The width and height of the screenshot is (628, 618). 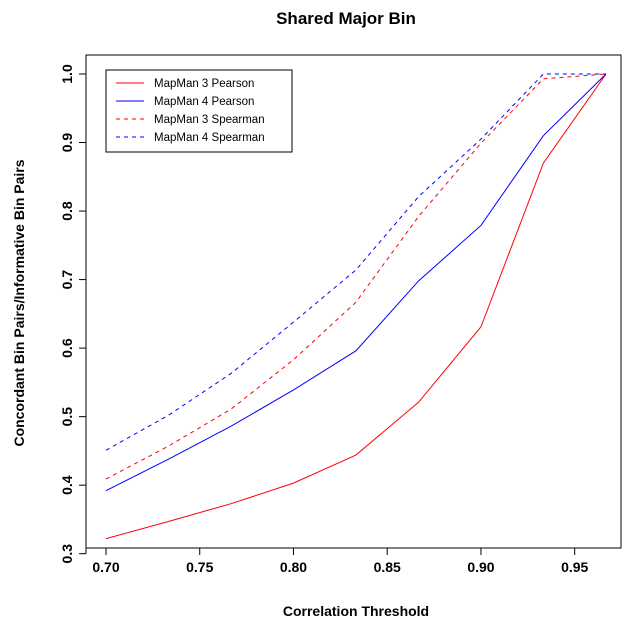 What do you see at coordinates (209, 120) in the screenshot?
I see `legend-label: MapMan 3 Spearman` at bounding box center [209, 120].